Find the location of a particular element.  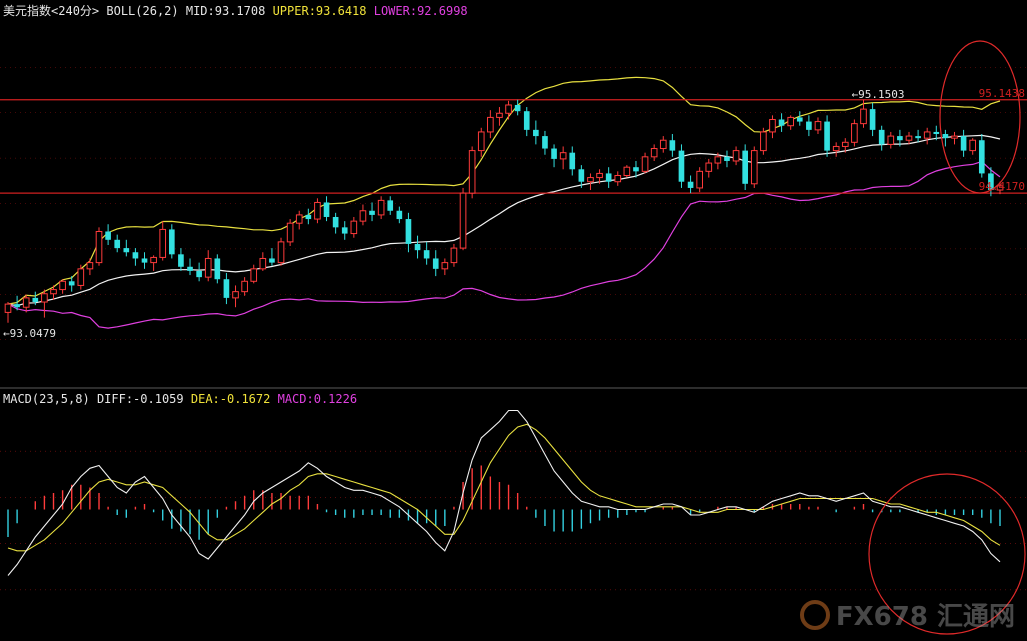

period-label: <240分> is located at coordinates (75, 11).